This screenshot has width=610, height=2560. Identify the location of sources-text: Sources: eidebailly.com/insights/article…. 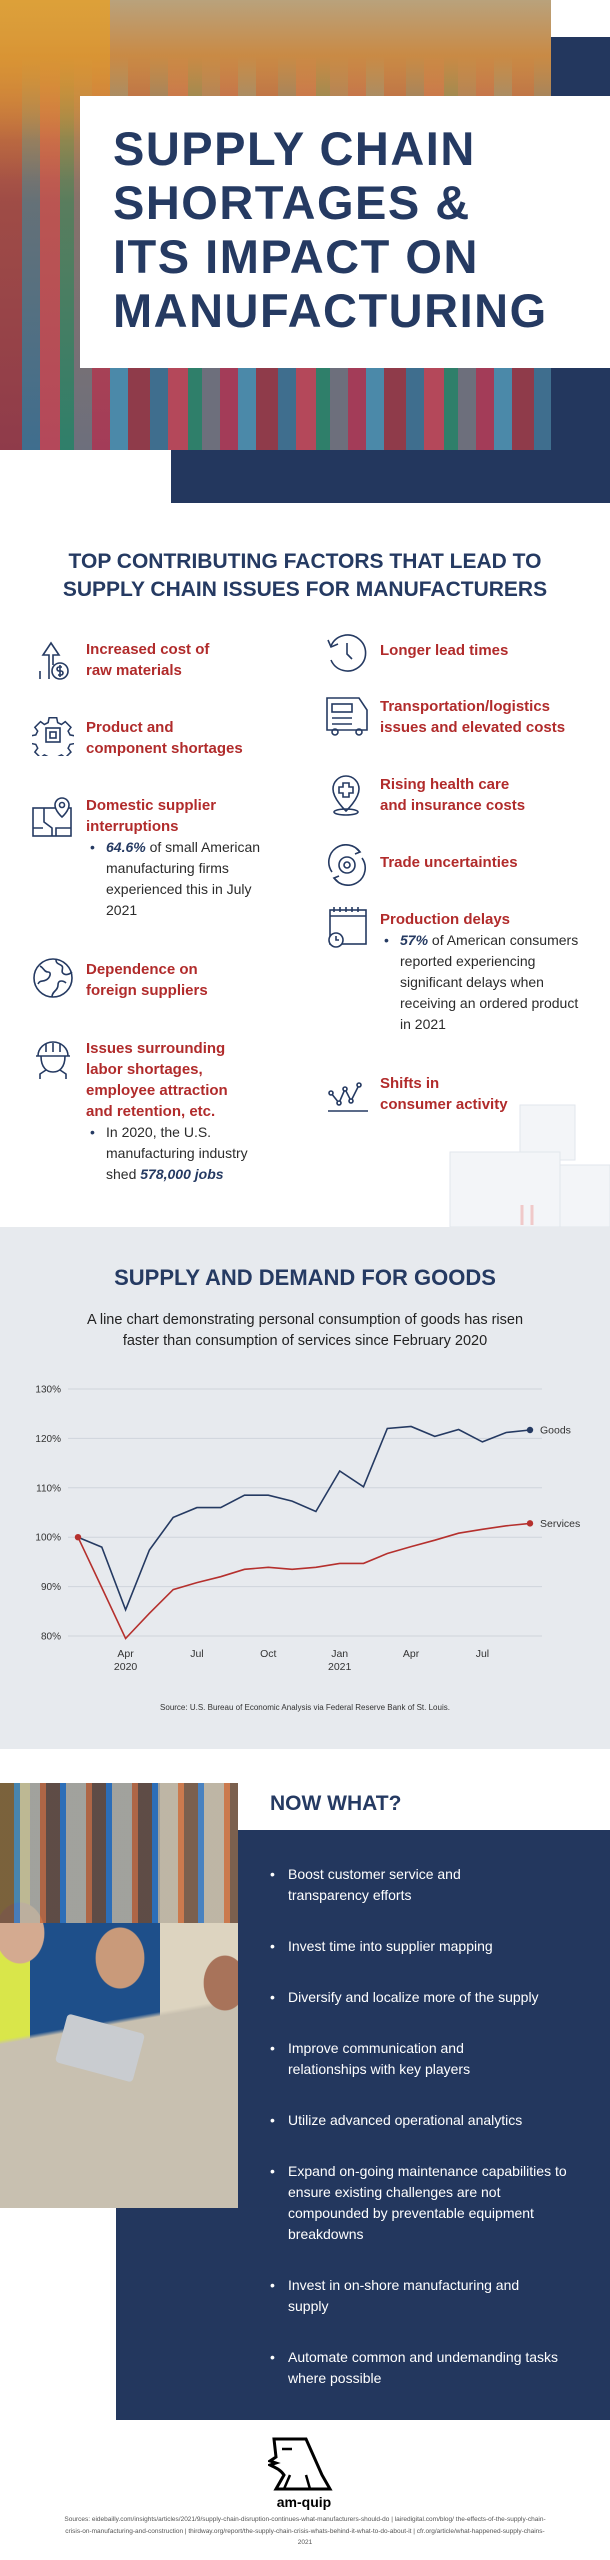
(305, 2531).